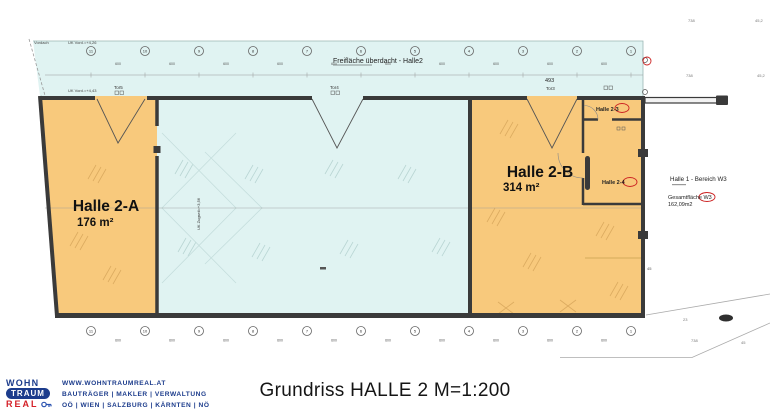 The height and width of the screenshot is (417, 770). Describe the element at coordinates (370, 108) in the screenshot. I see `gate-symbols` at that location.